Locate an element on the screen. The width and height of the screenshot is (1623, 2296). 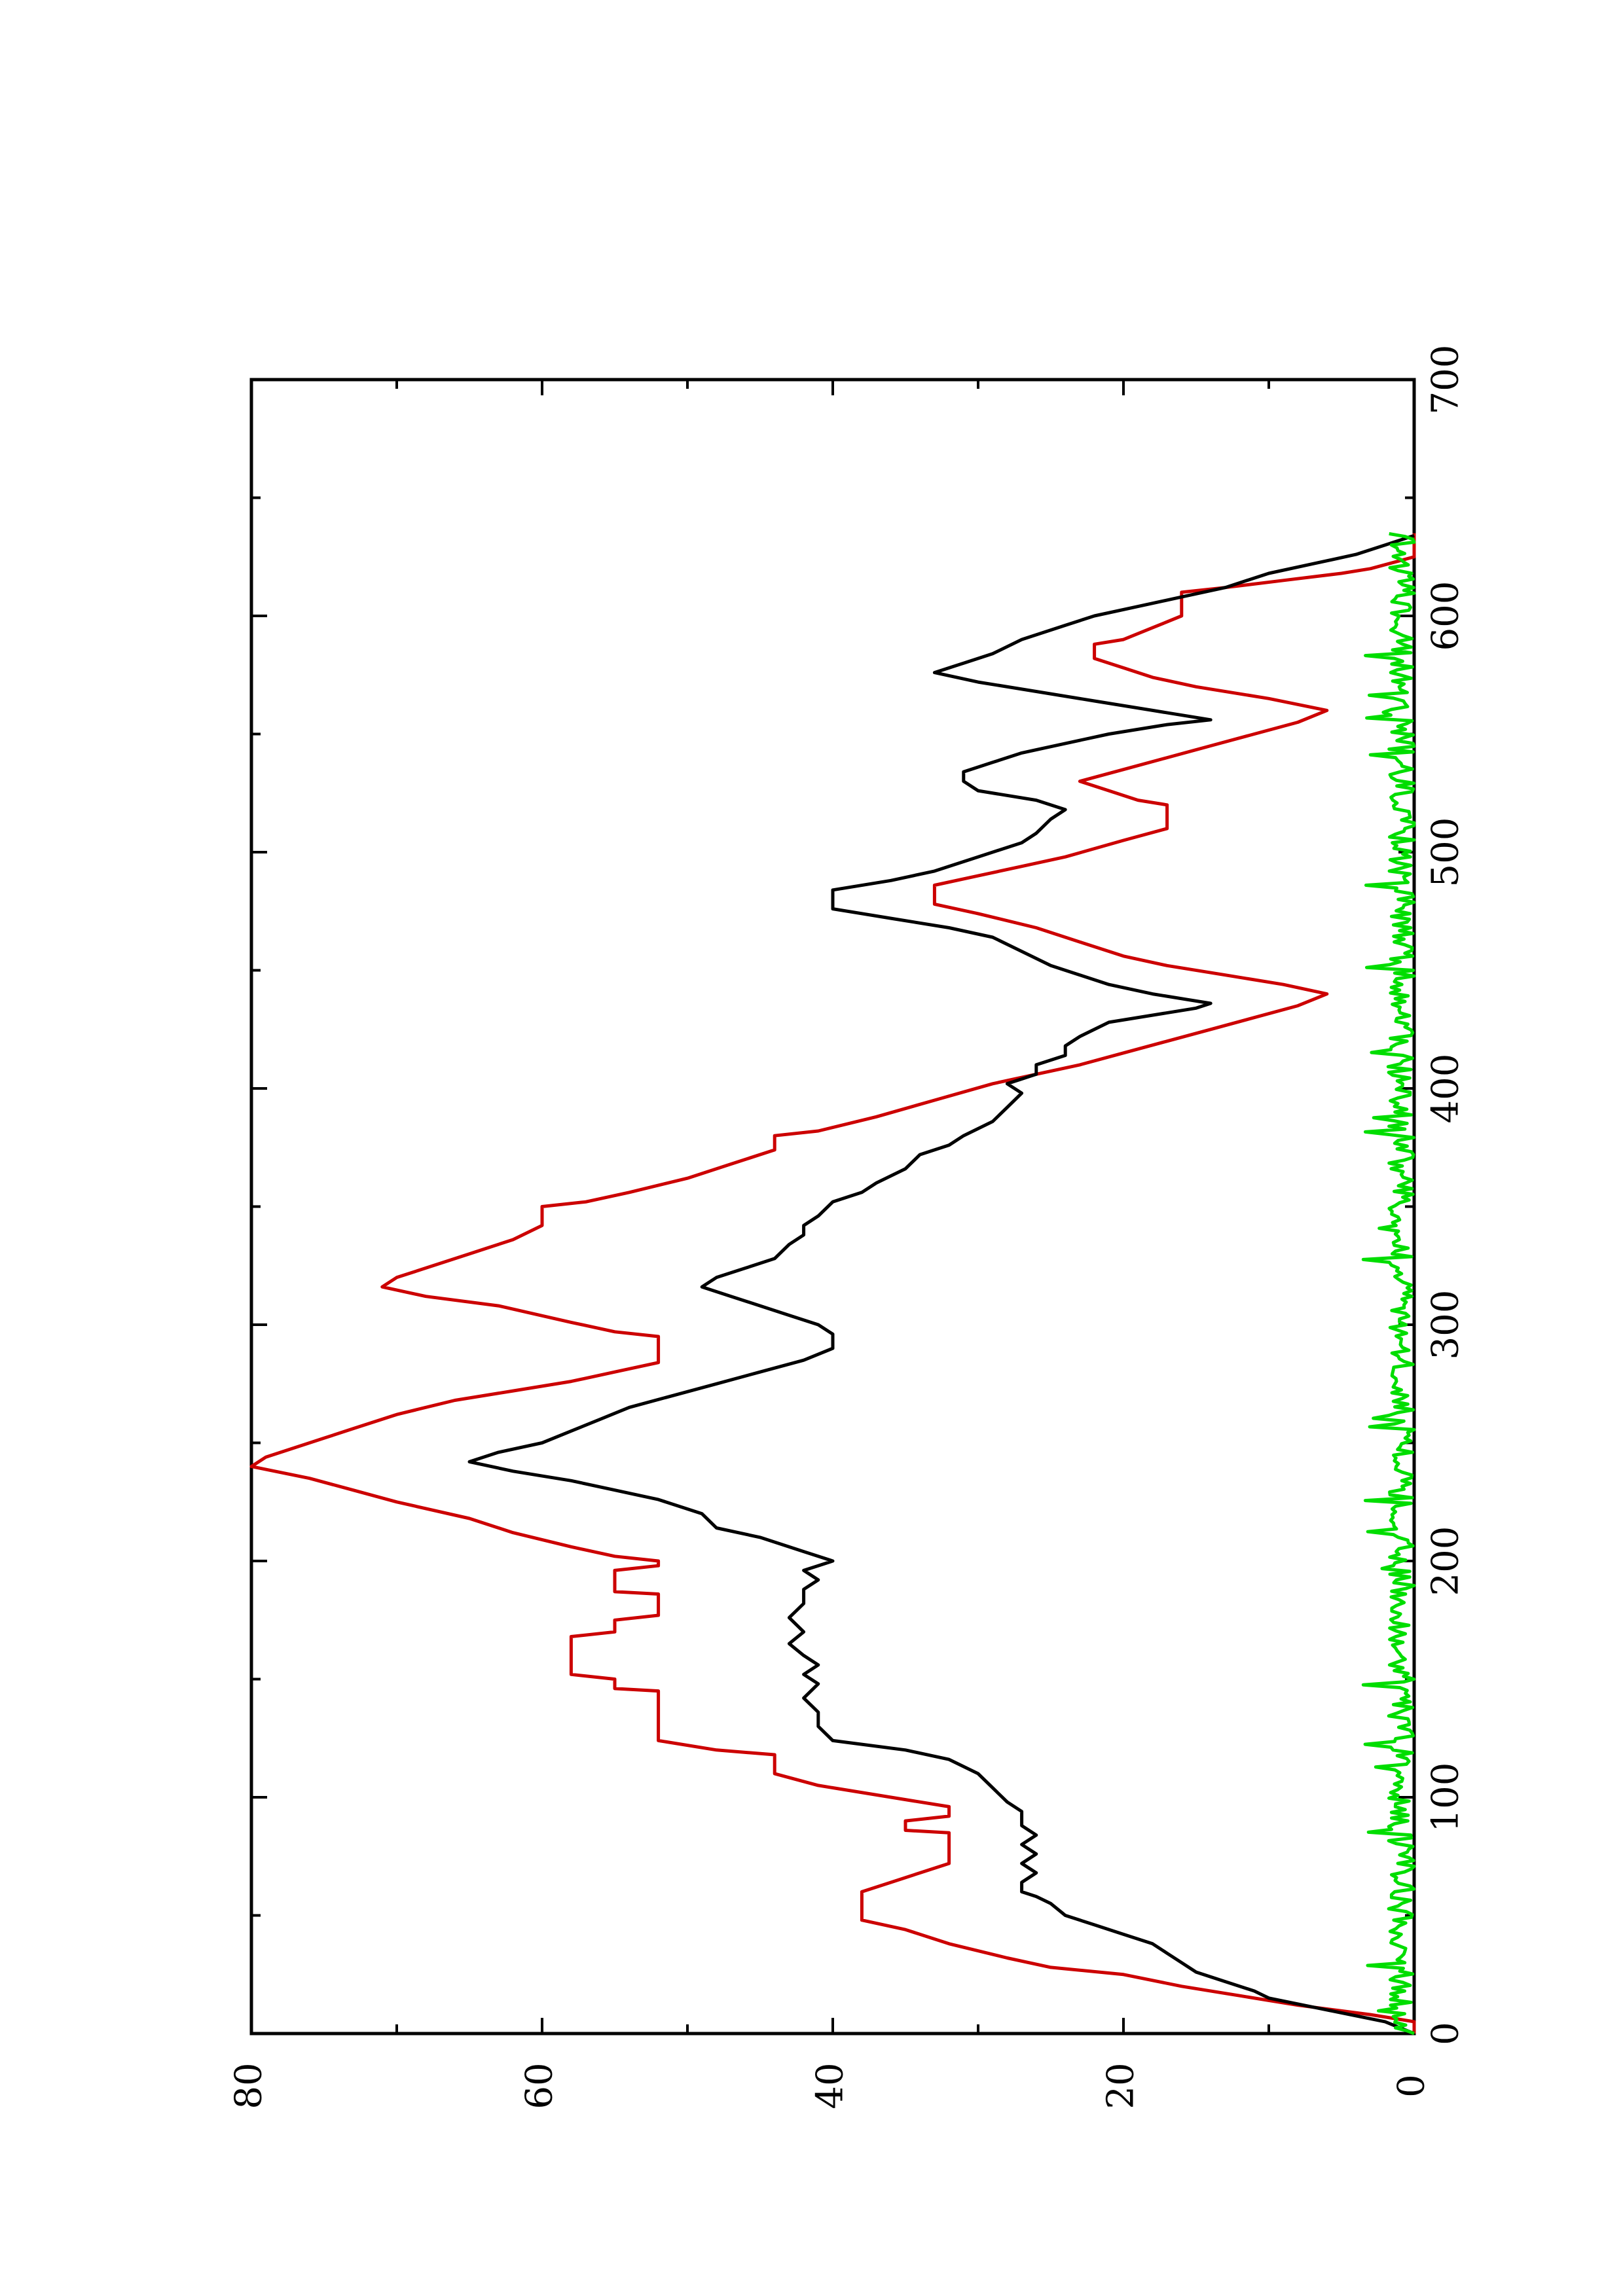
x-tick-label: 500 is located at coordinates (1446, 852).